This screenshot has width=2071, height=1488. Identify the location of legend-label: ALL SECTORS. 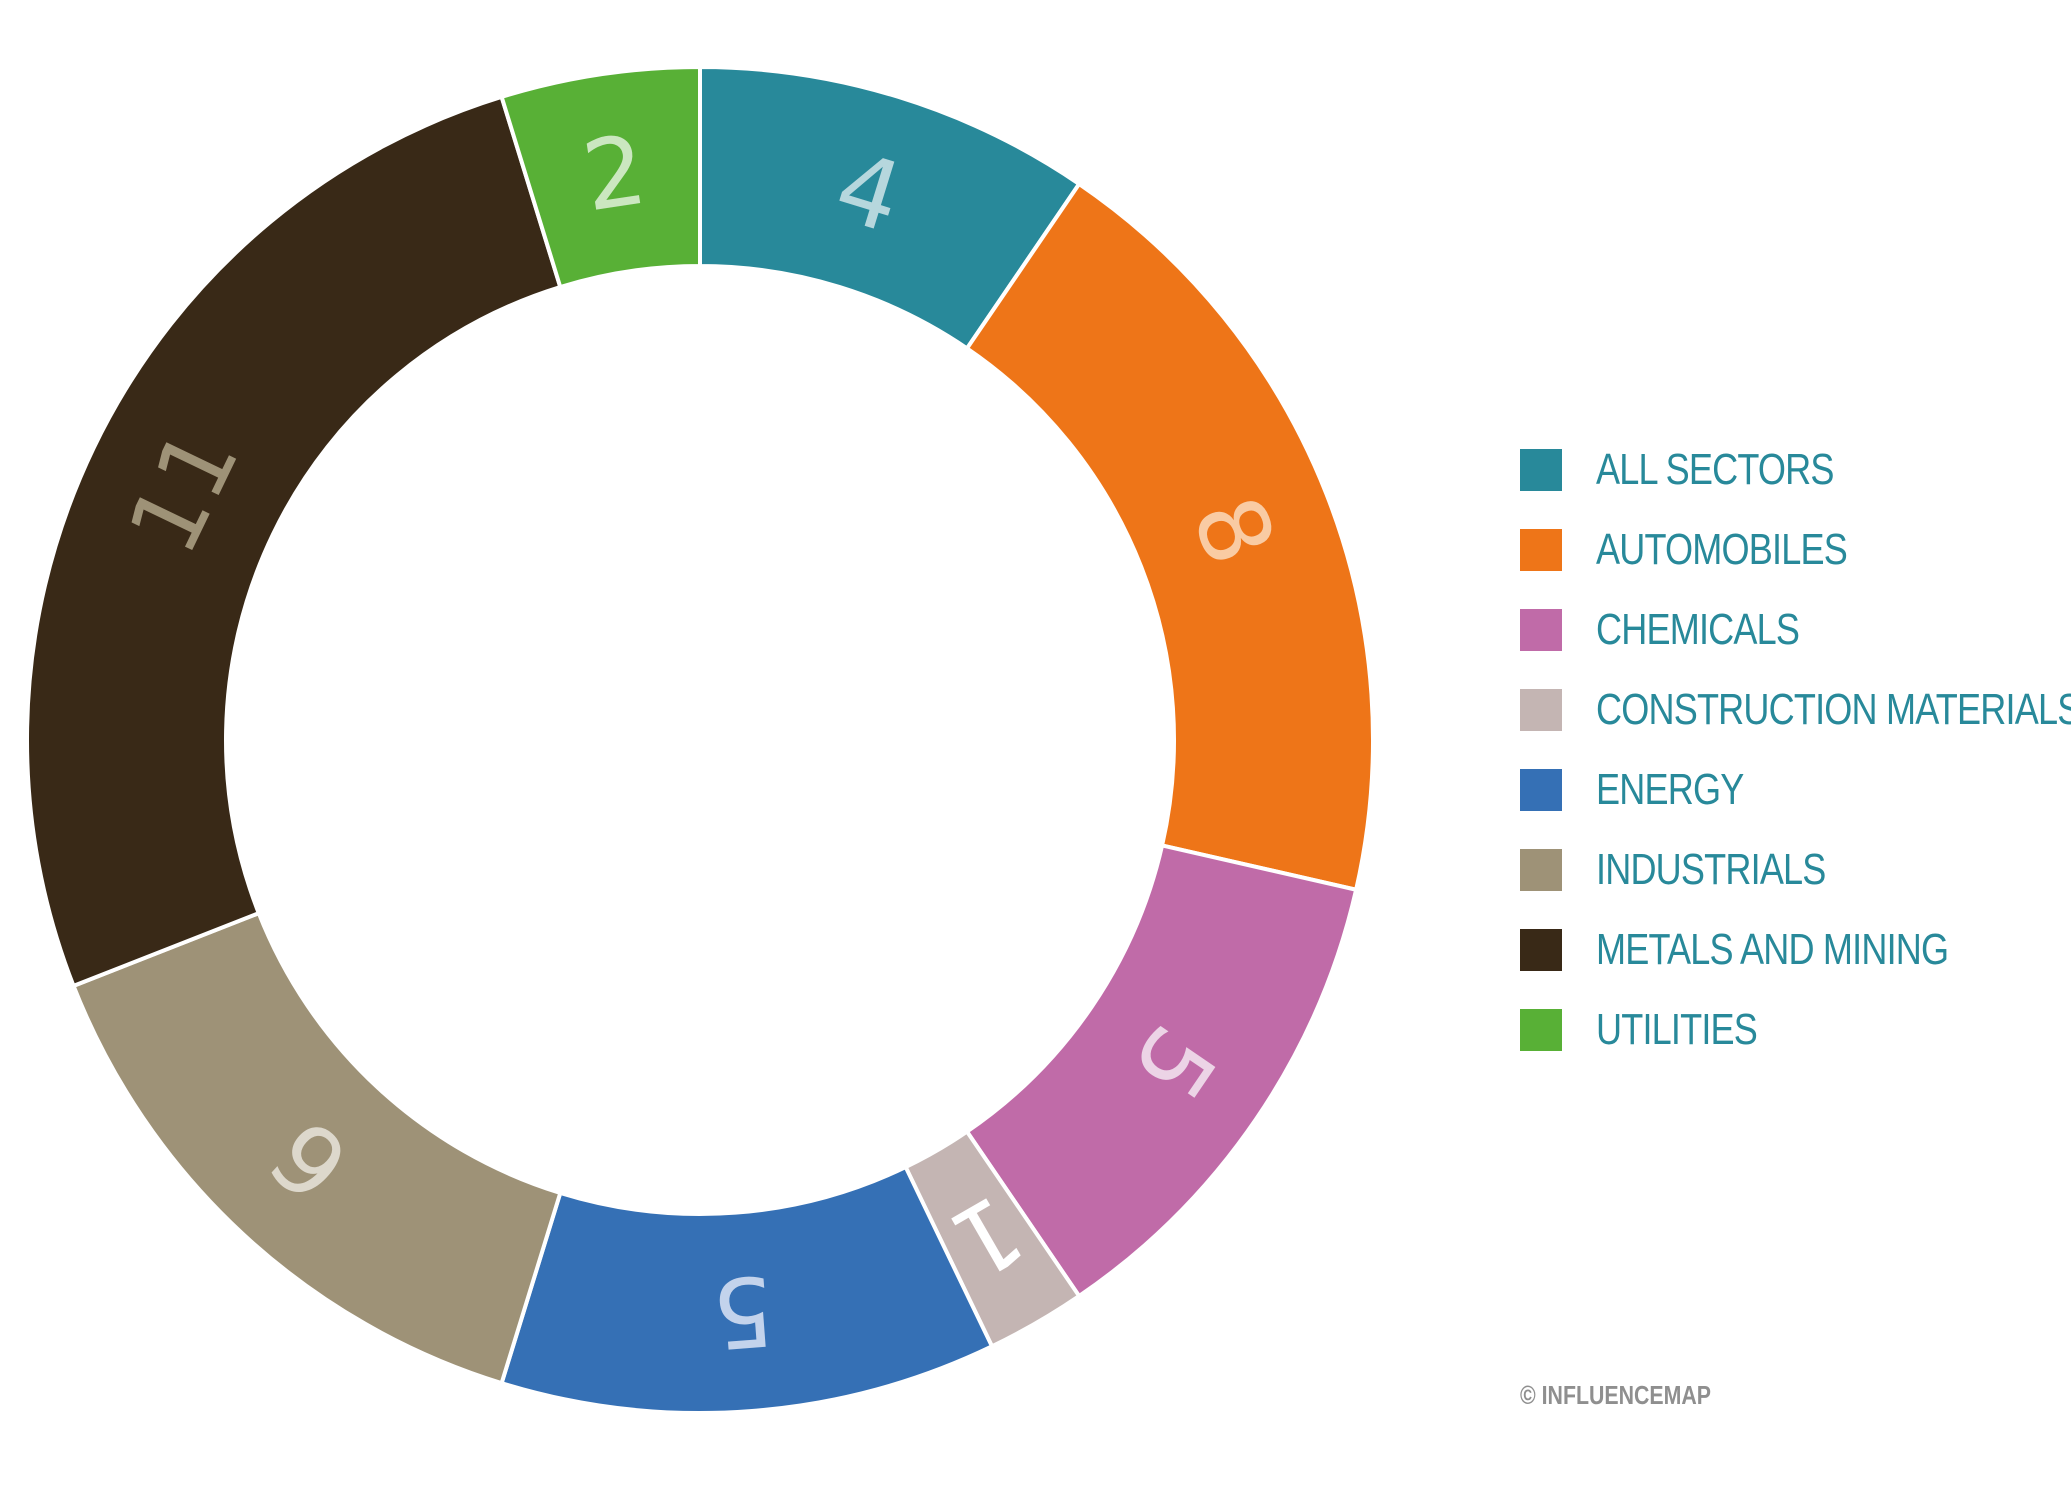
(1715, 469).